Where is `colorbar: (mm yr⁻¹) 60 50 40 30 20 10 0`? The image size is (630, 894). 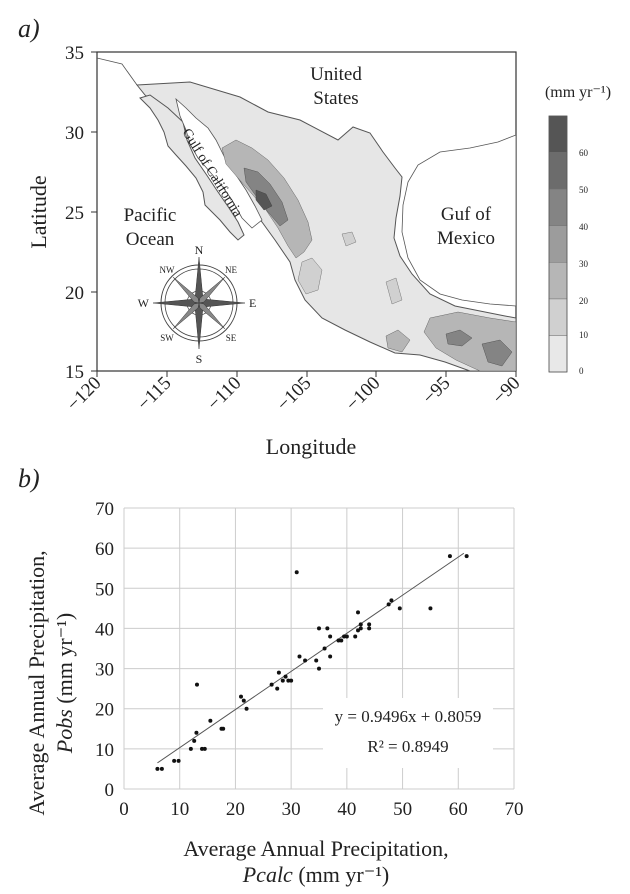
colorbar: (mm yr⁻¹) 60 50 40 30 20 10 0 is located at coordinates (578, 230).